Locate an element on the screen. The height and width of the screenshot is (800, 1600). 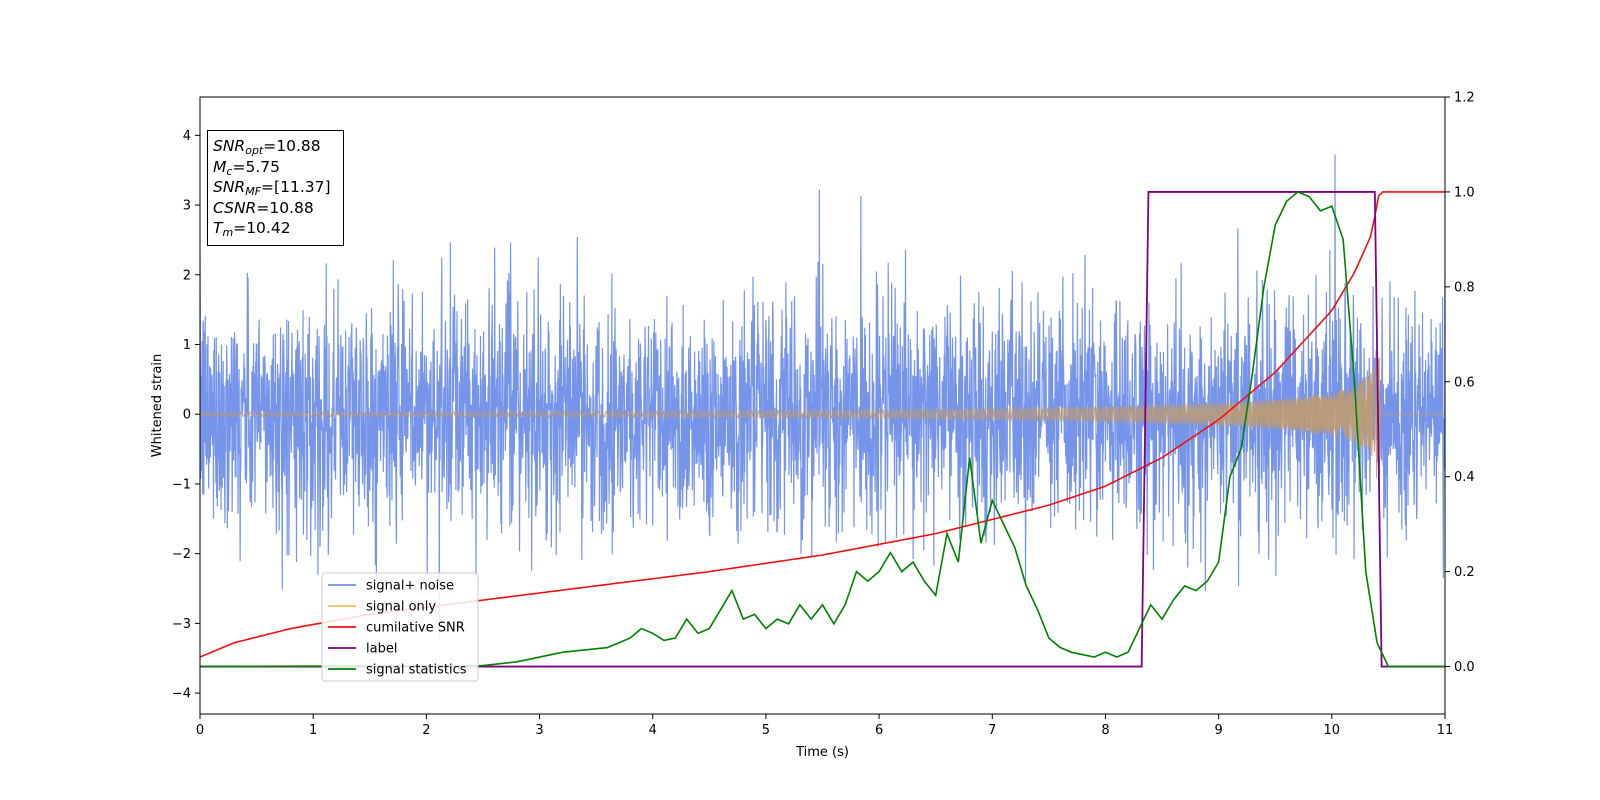
x-tick-label: 7 is located at coordinates (992, 730).